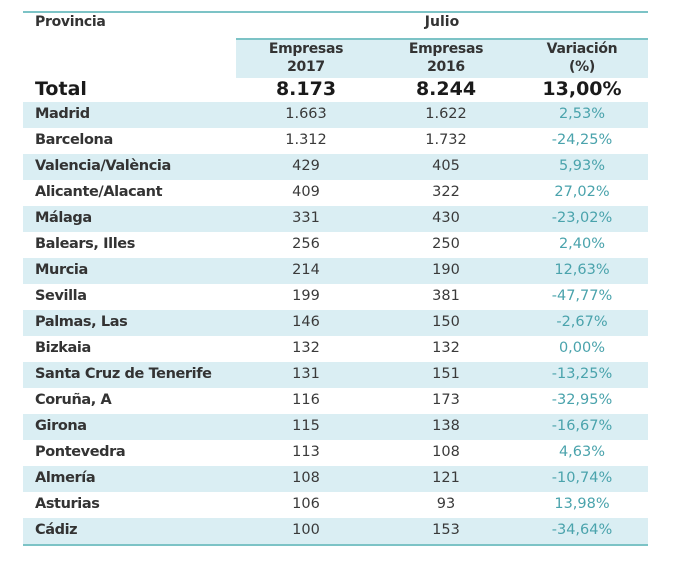  Describe the element at coordinates (81, 322) in the screenshot. I see `provincia-cell: Palmas, Las` at that location.